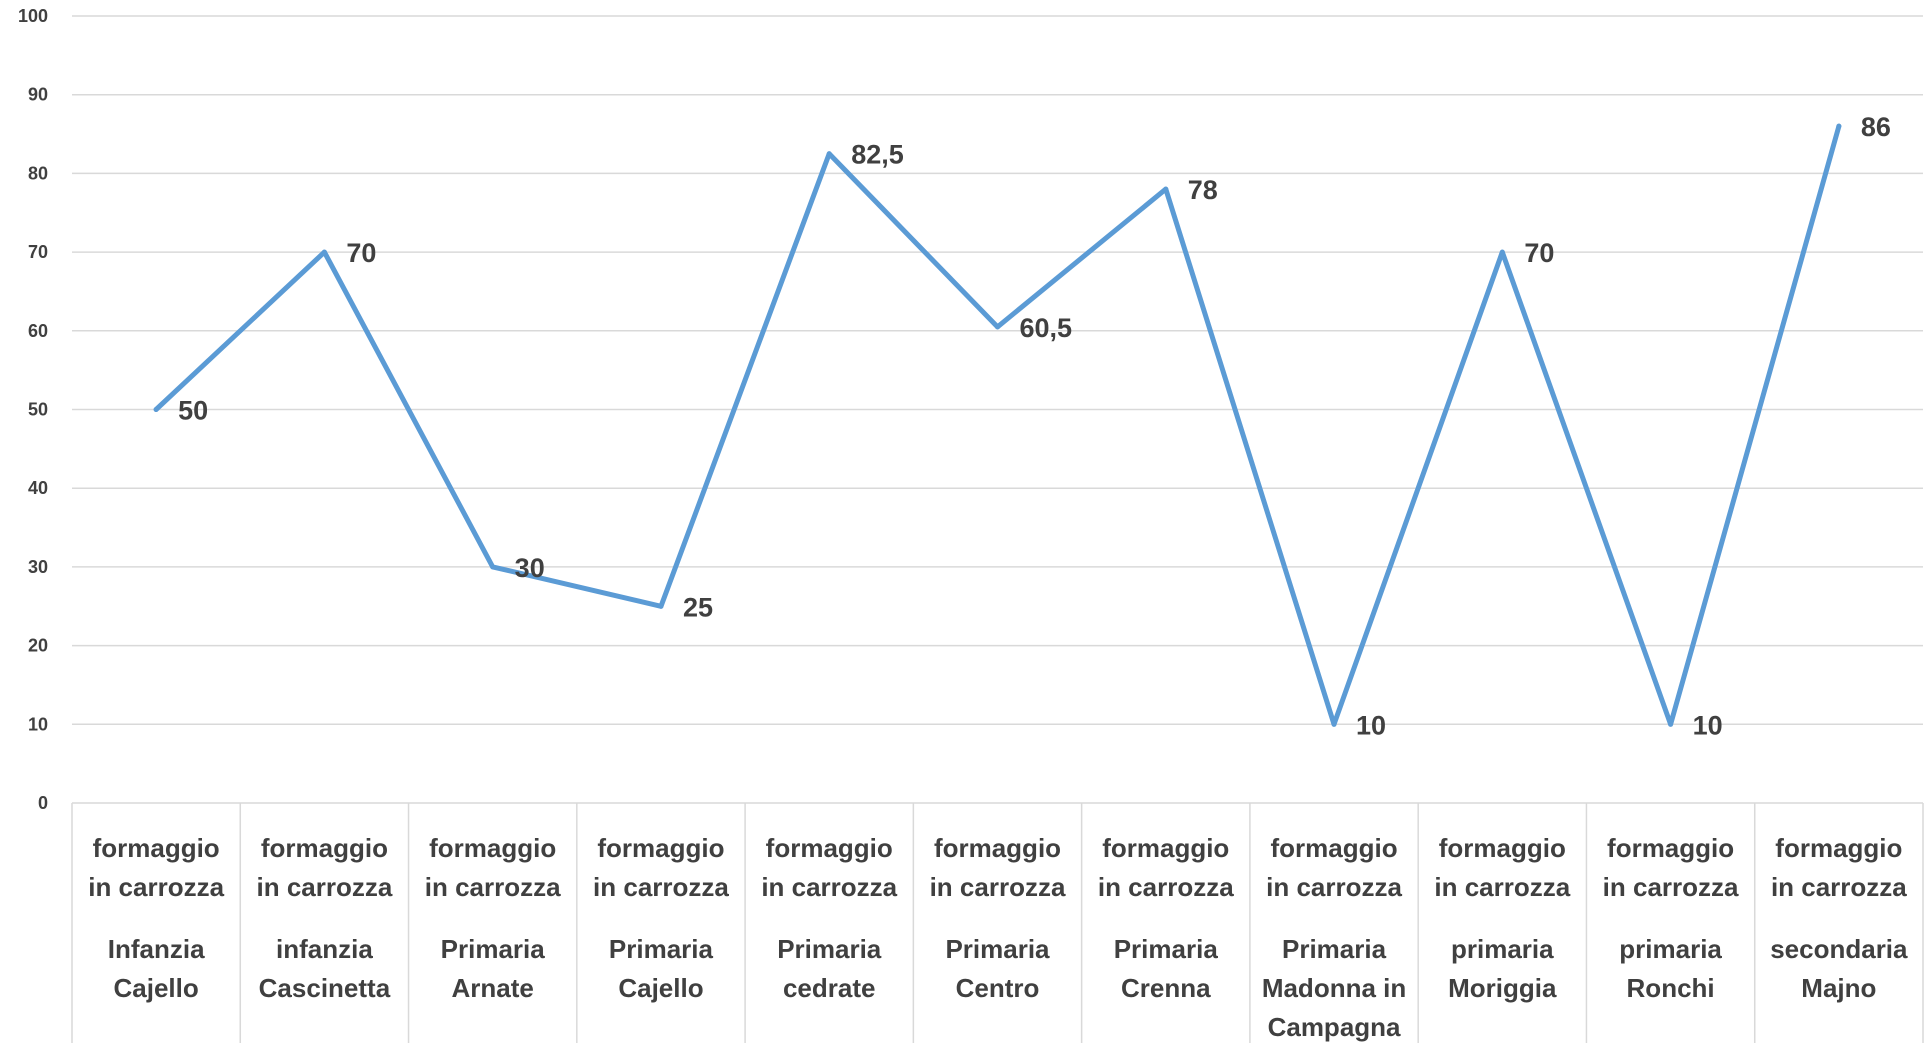  What do you see at coordinates (38, 173) in the screenshot?
I see `y-tick-label: 80` at bounding box center [38, 173].